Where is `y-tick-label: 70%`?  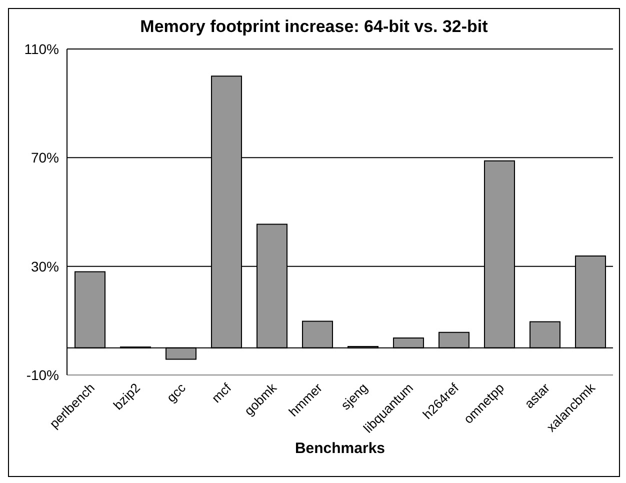 y-tick-label: 70% is located at coordinates (44, 158).